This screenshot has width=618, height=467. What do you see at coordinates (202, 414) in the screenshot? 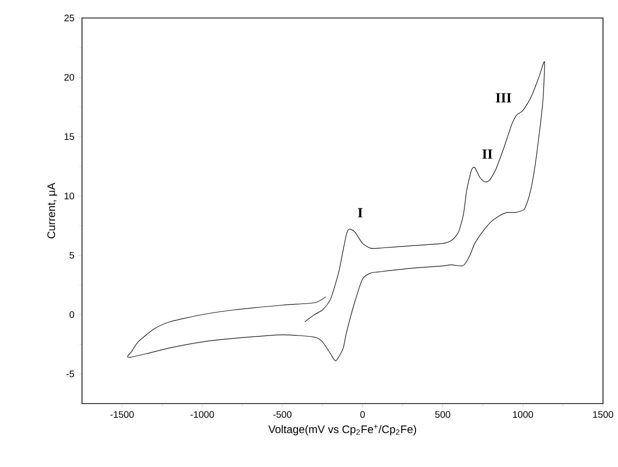
I see `x-tick-label: -1000` at bounding box center [202, 414].